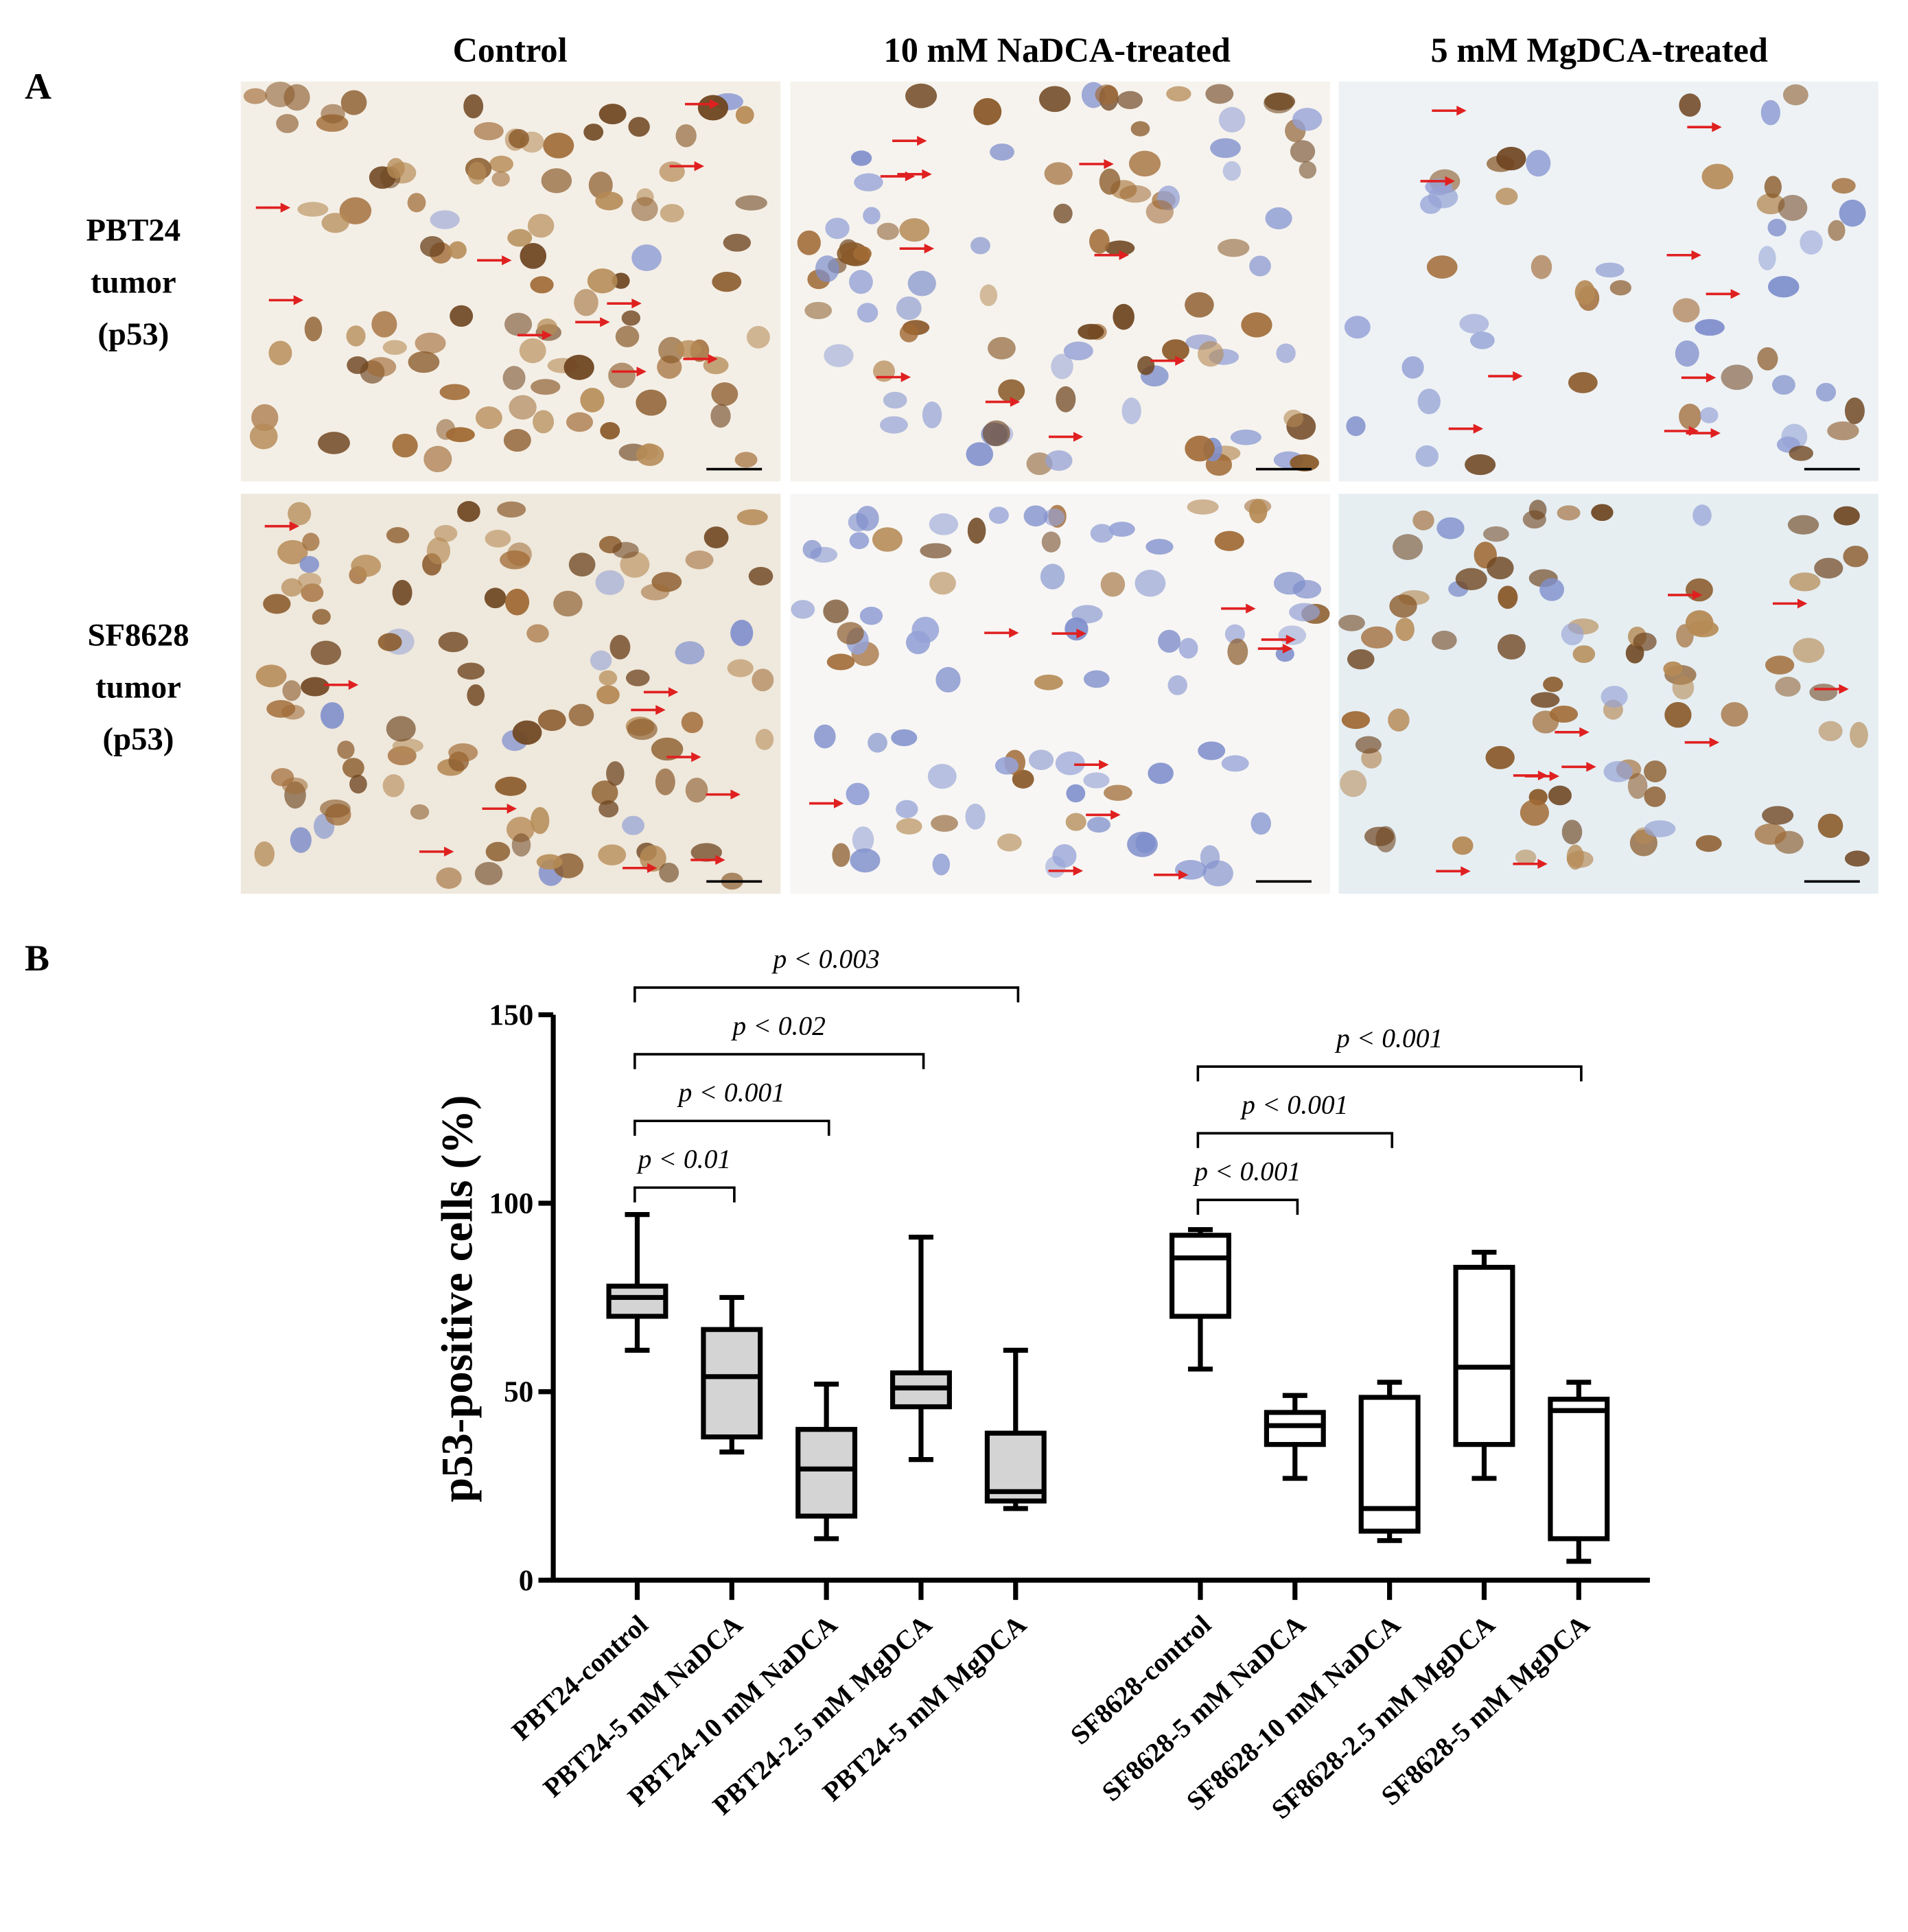 Image resolution: width=1908 pixels, height=1932 pixels. What do you see at coordinates (684, 1159) in the screenshot?
I see `significance-label: p < 0.01` at bounding box center [684, 1159].